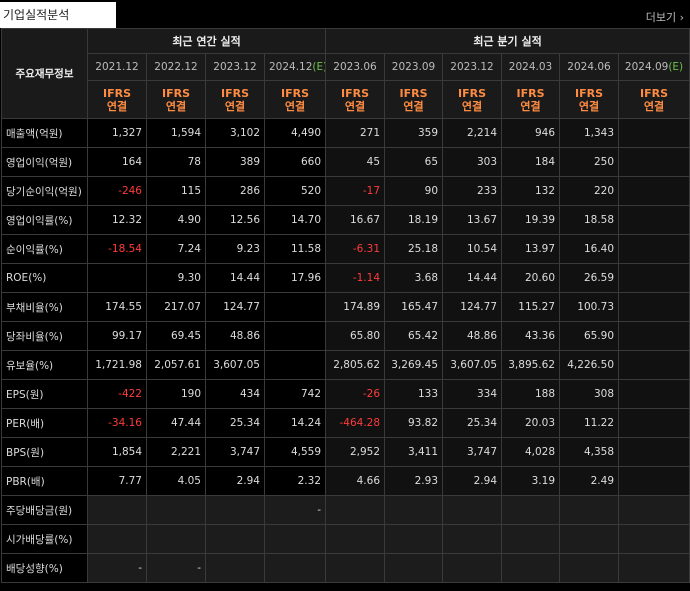 The width and height of the screenshot is (690, 591). Describe the element at coordinates (44, 510) in the screenshot. I see `row-label: 주당배당금(원)` at that location.